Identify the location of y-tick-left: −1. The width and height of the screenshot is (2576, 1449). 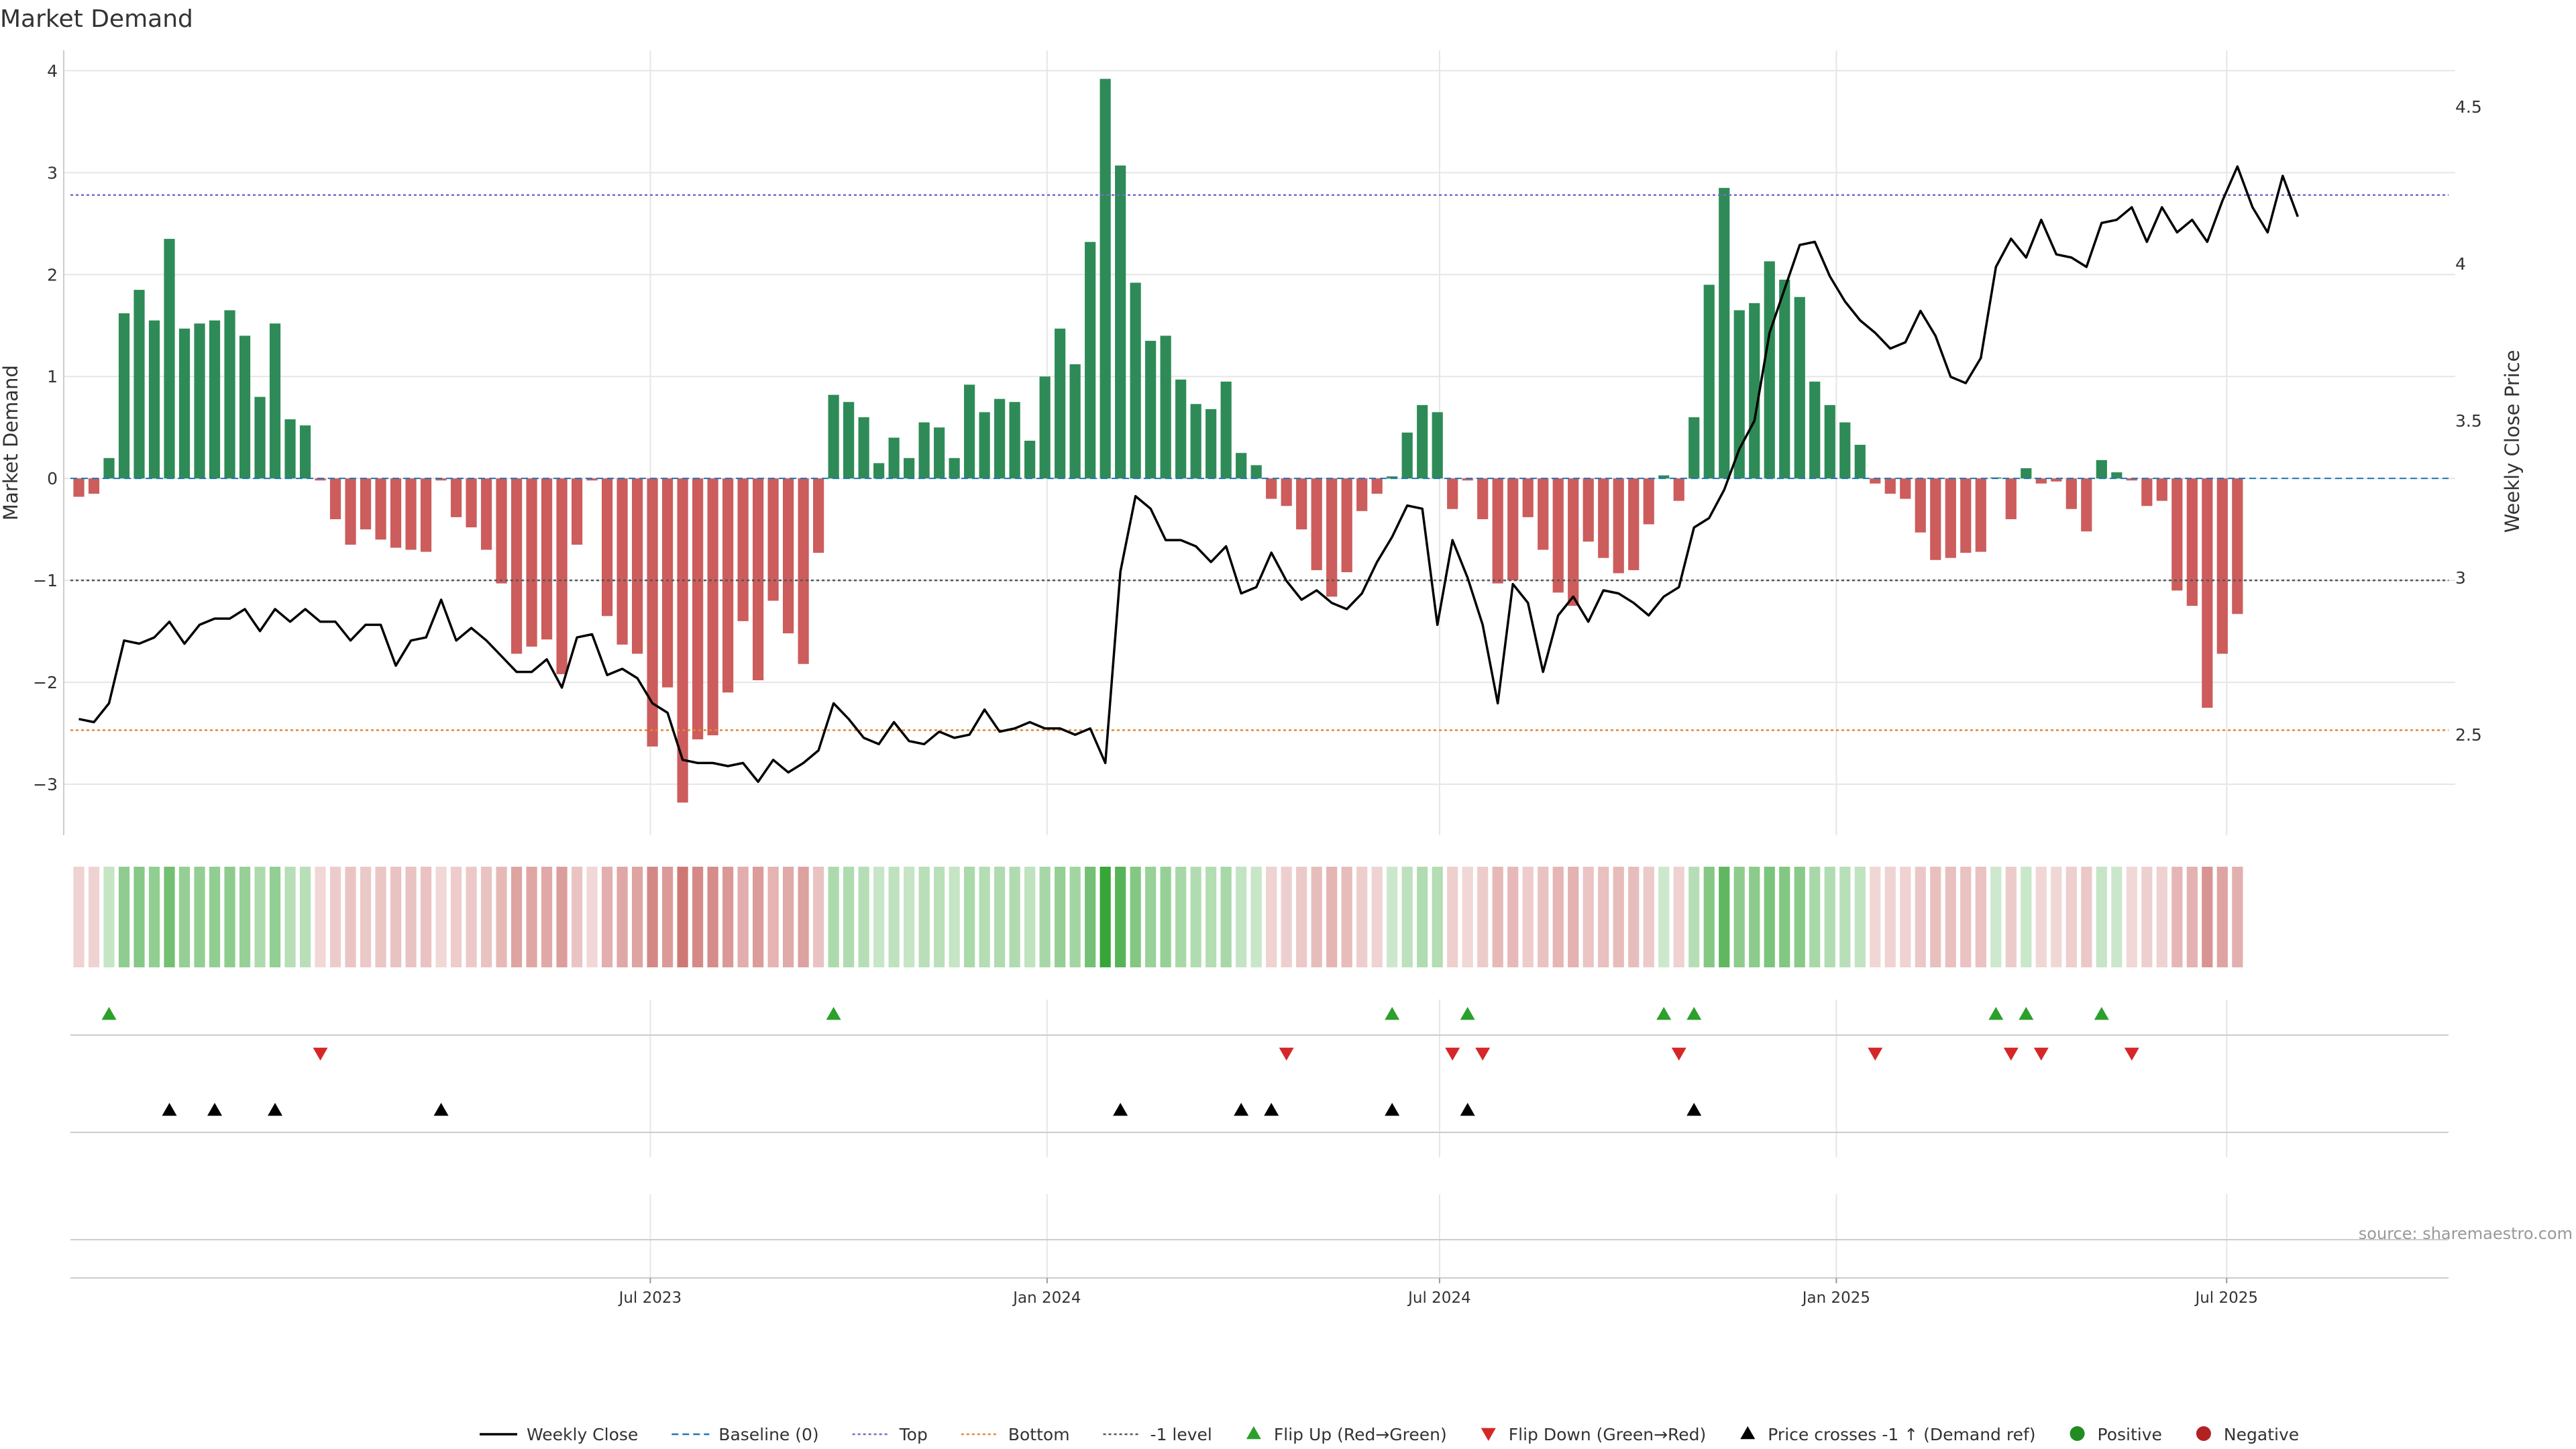
(45, 580).